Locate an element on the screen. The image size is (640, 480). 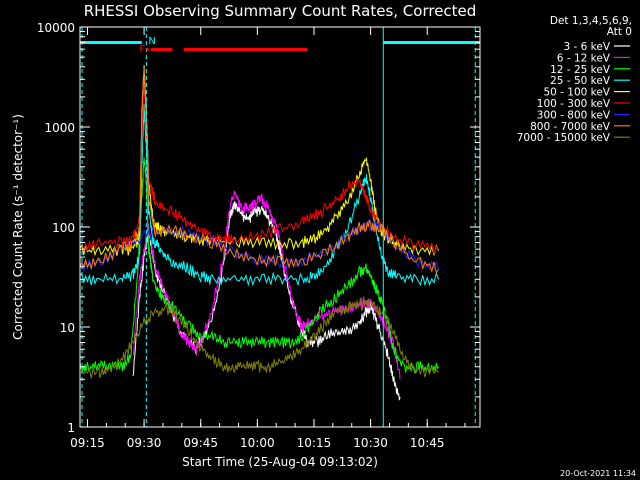
legend-label: 50 - 100 keV is located at coordinates (576, 93).